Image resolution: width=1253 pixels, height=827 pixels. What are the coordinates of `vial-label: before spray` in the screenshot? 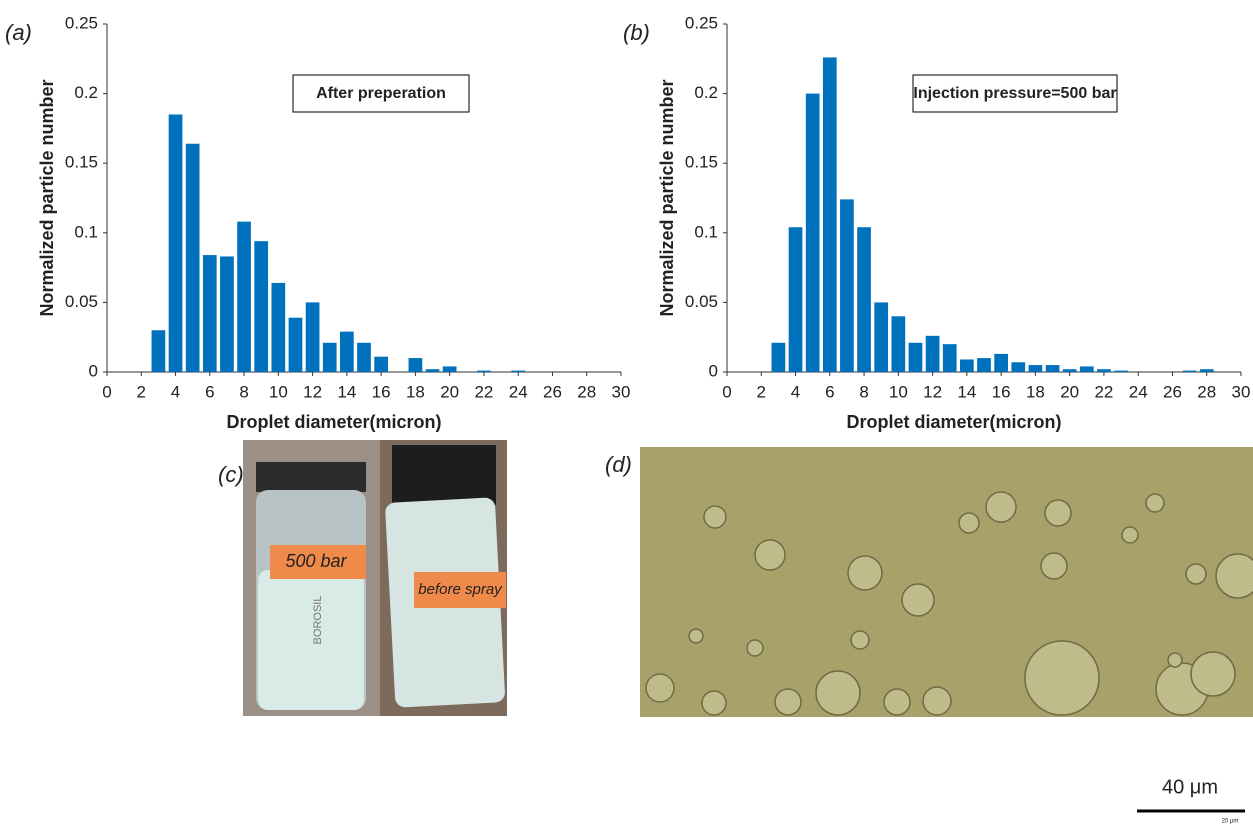 It's located at (460, 589).